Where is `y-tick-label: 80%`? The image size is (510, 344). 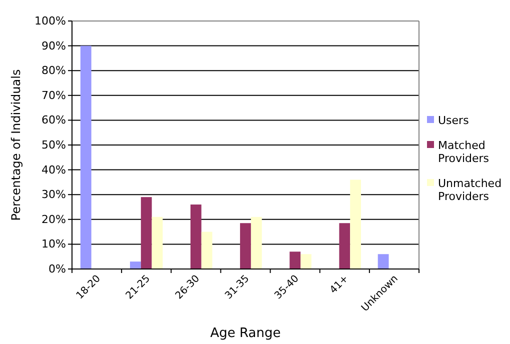
y-tick-label: 80% is located at coordinates (54, 71).